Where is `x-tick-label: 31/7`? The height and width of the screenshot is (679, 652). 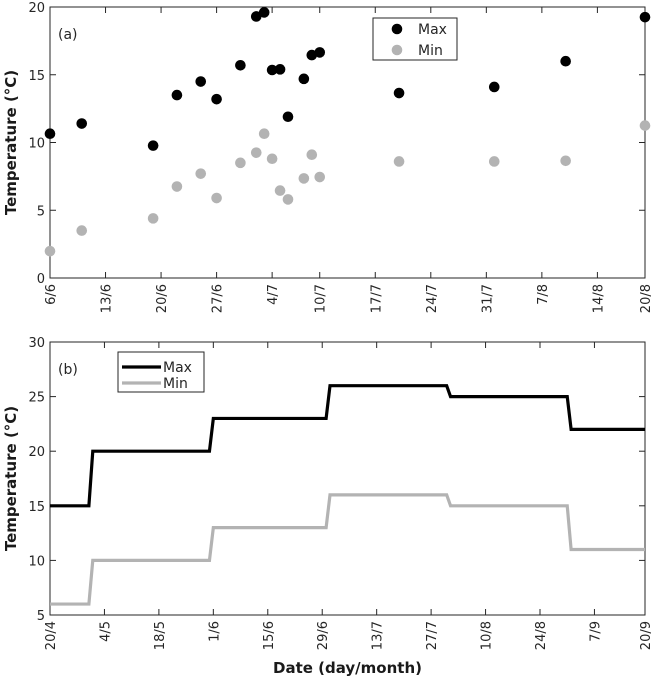
x-tick-label: 31/7 is located at coordinates (487, 298).